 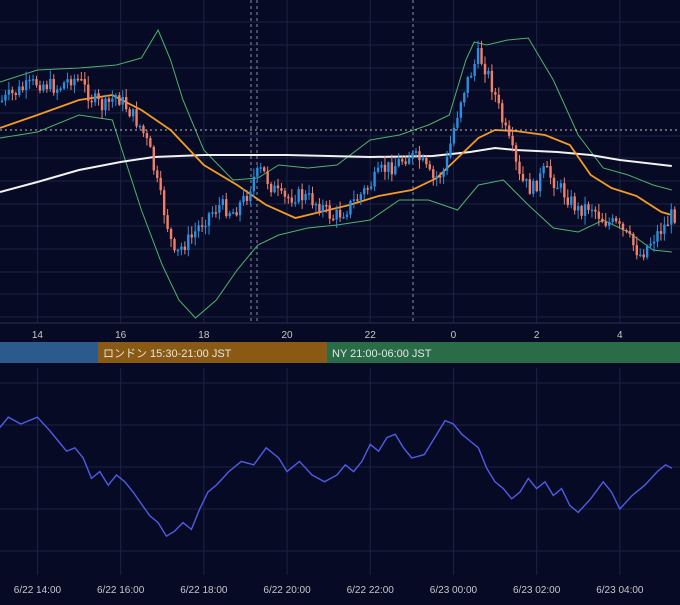 What do you see at coordinates (167, 354) in the screenshot?
I see `session-label: ロンドン 15:30-21:00 JST` at bounding box center [167, 354].